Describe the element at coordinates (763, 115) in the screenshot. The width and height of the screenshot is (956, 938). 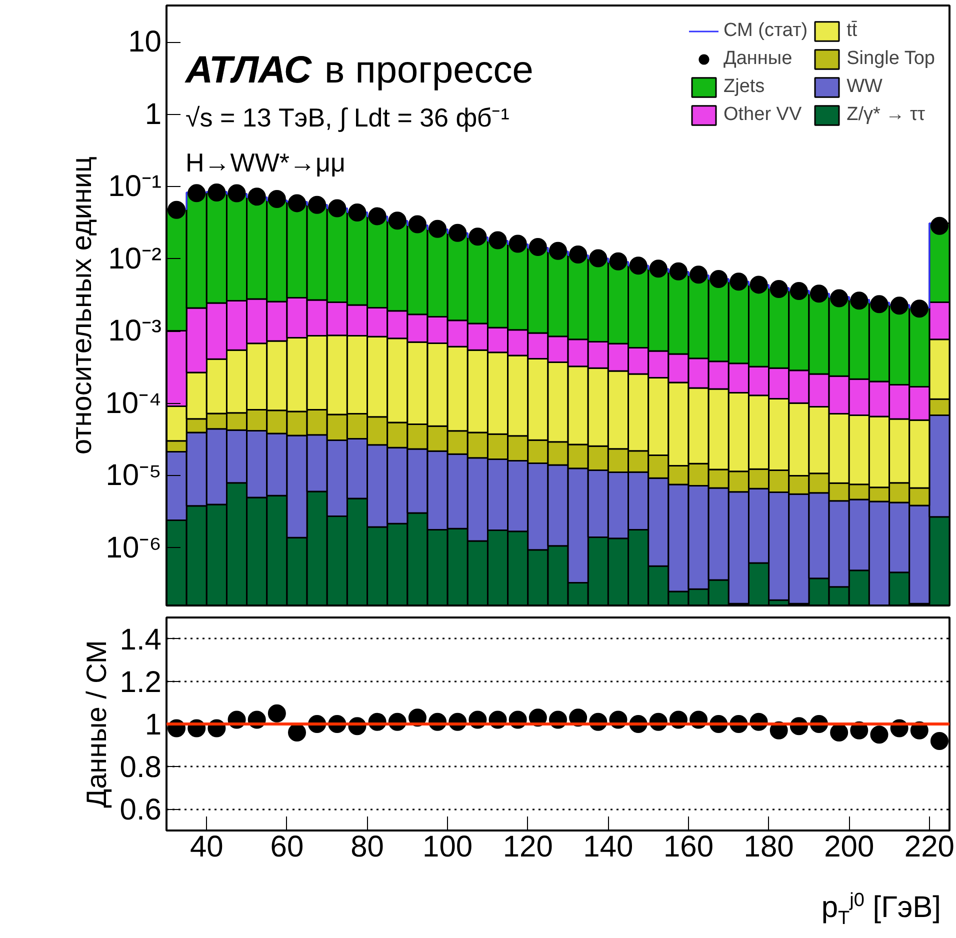
I see `legend-label: Other VV` at that location.